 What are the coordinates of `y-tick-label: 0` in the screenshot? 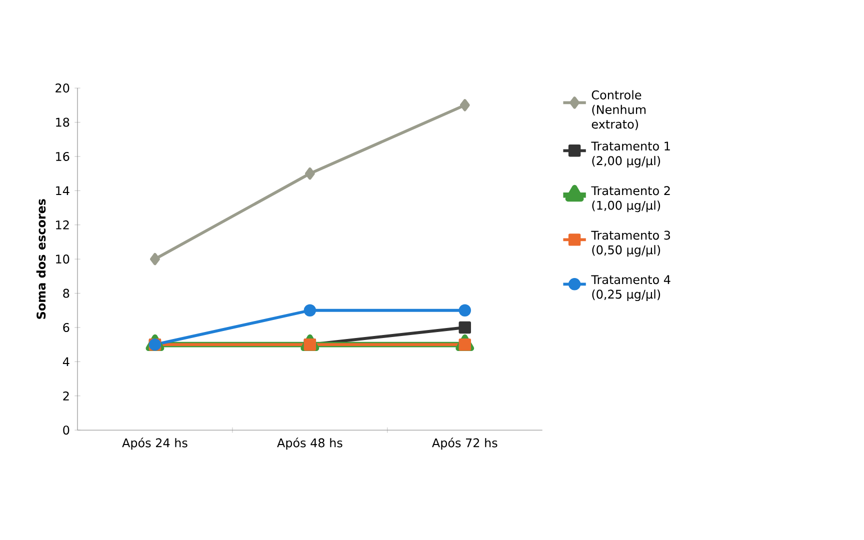 It's located at (66, 430).